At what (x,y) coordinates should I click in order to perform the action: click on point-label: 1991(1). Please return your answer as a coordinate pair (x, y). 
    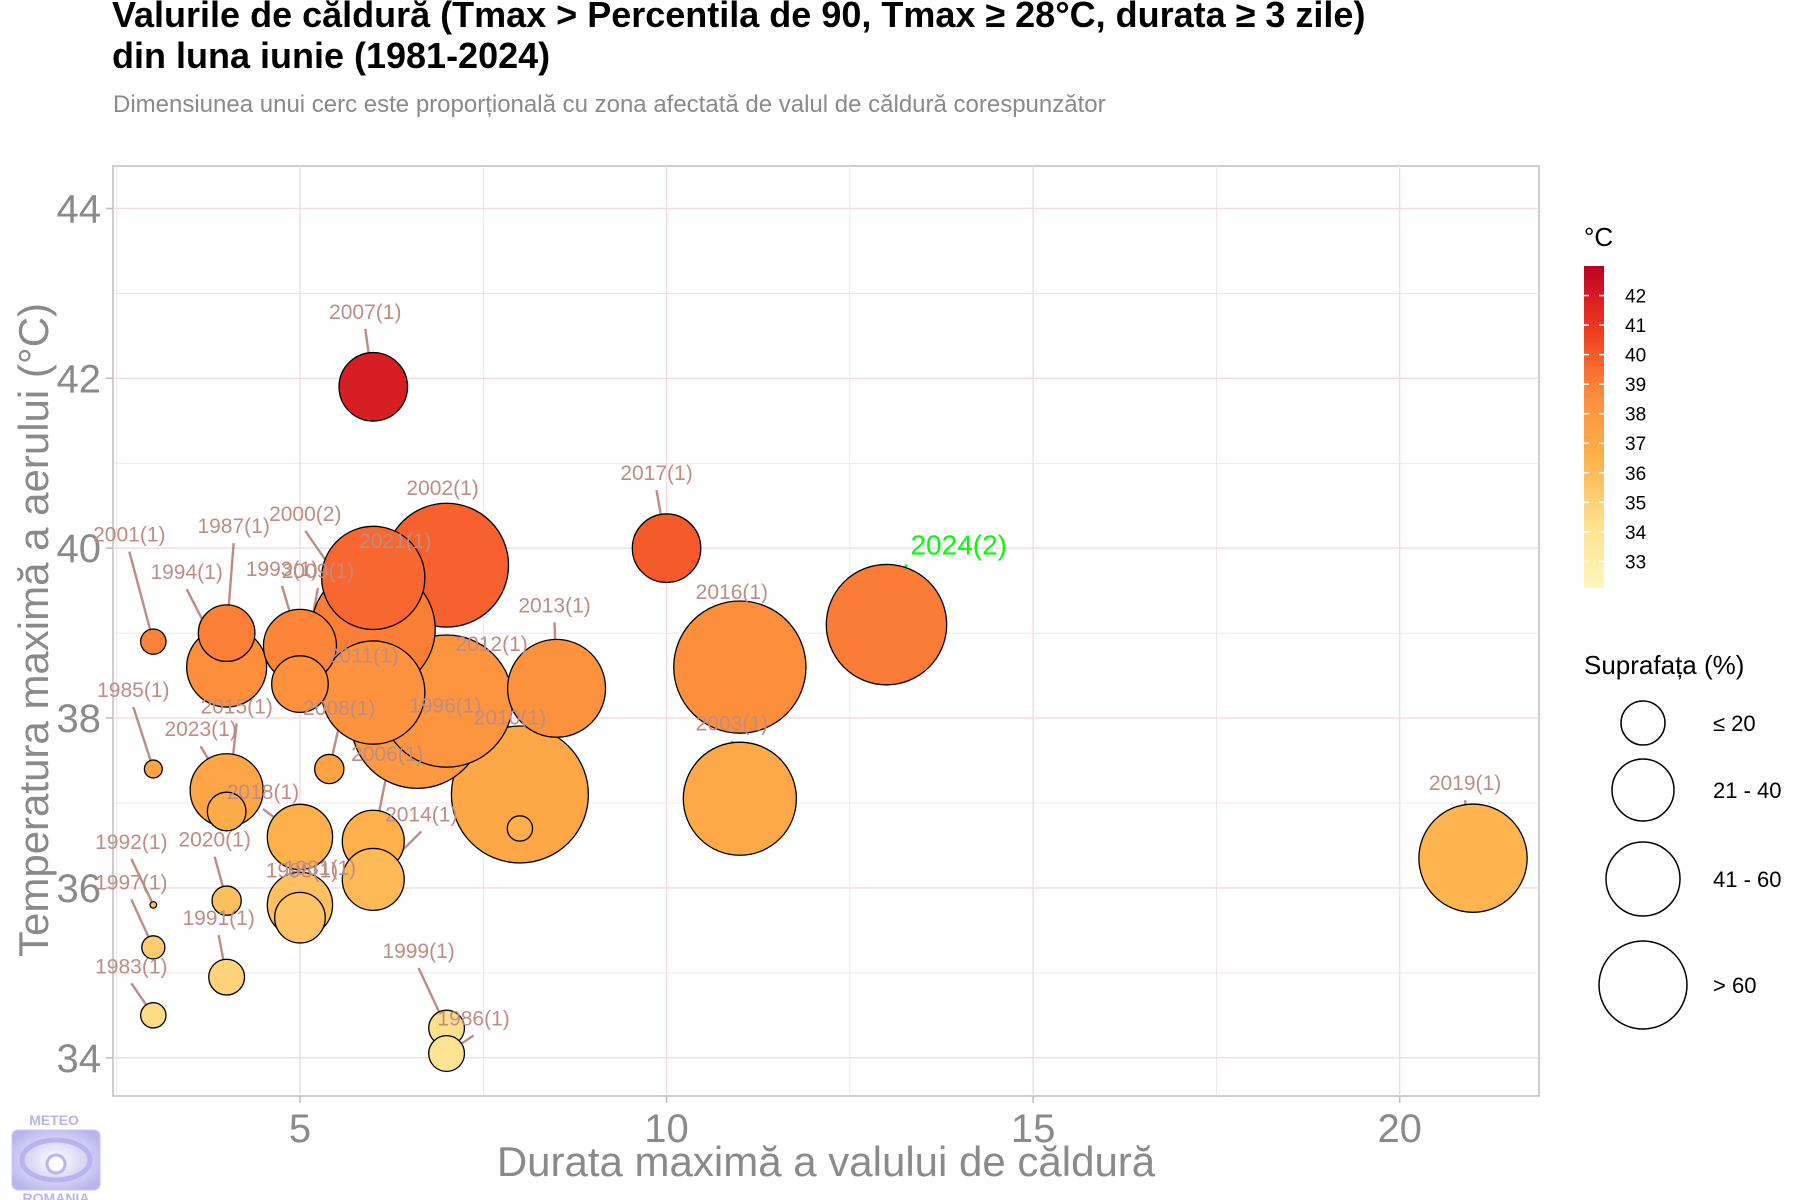
    Looking at the image, I should click on (218, 918).